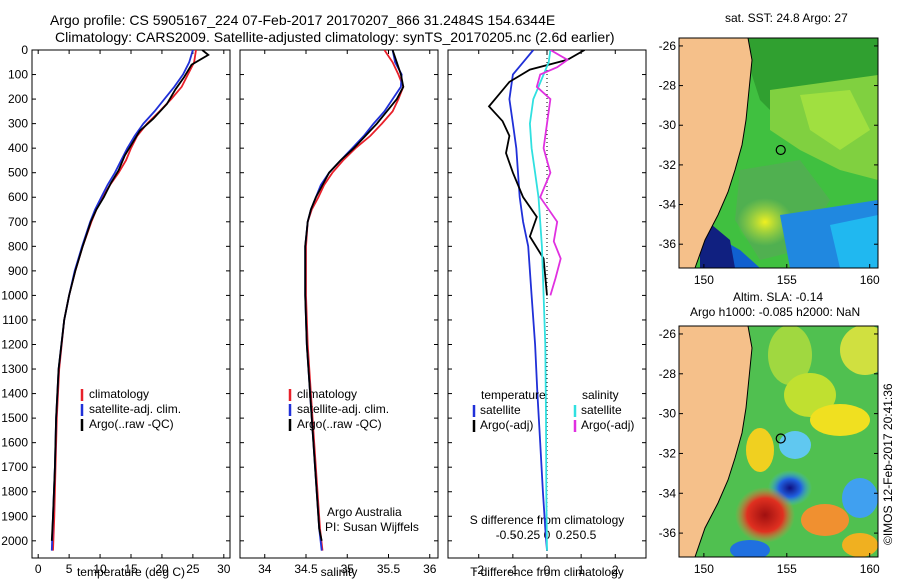 This screenshot has height=580, width=900. I want to click on depth-tick-label: 1500, so click(14, 418).